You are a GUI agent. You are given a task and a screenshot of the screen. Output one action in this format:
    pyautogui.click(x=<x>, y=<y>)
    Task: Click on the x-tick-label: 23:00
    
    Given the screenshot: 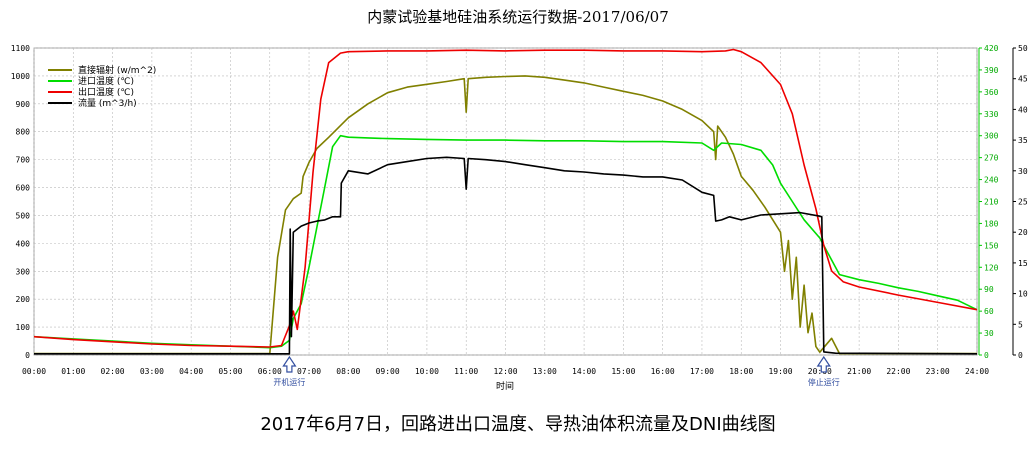 What is the action you would take?
    pyautogui.click(x=938, y=371)
    